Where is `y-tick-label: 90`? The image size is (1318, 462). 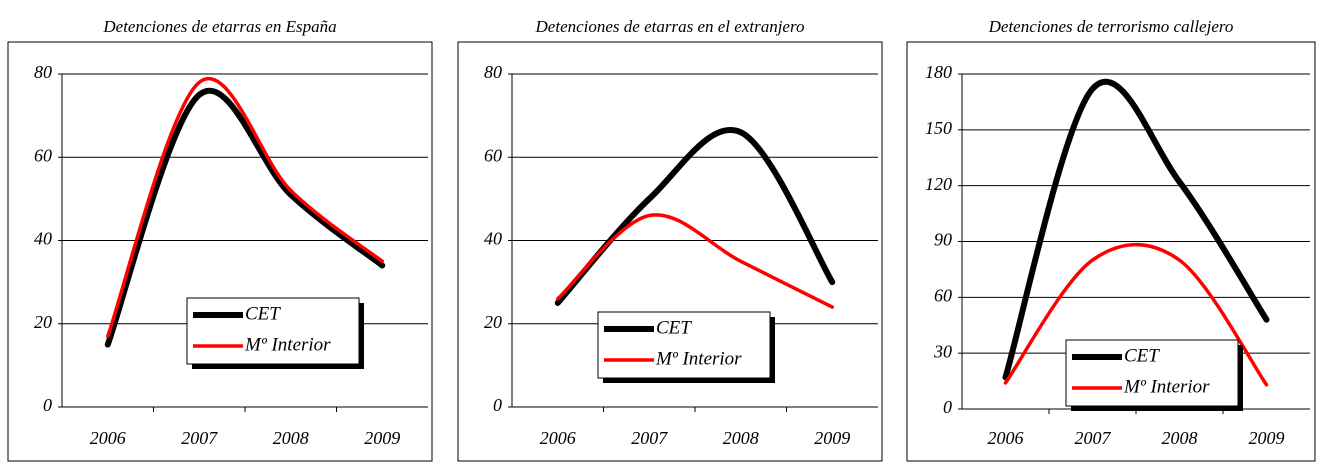
y-tick-label: 90 is located at coordinates (943, 240).